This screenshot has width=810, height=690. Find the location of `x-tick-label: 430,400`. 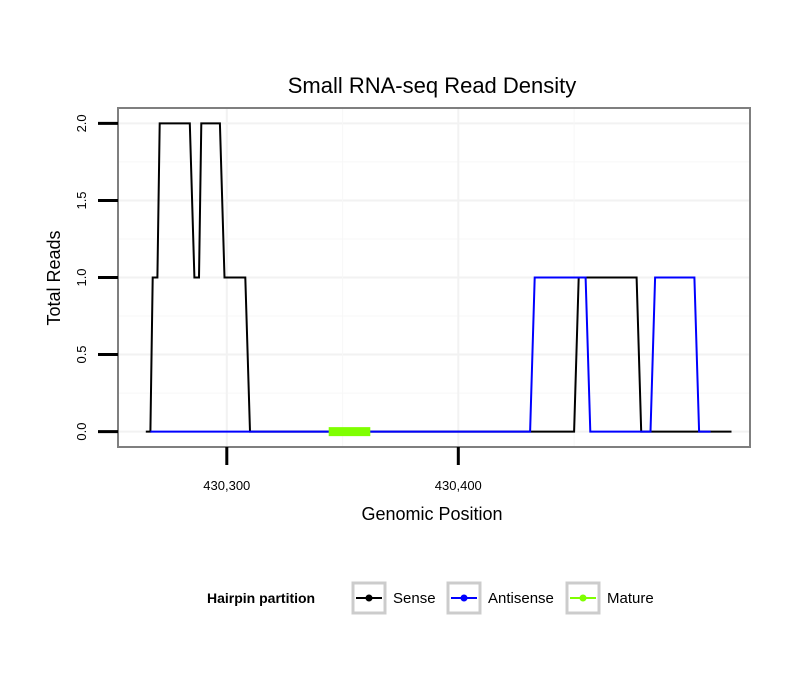

x-tick-label: 430,400 is located at coordinates (458, 485).